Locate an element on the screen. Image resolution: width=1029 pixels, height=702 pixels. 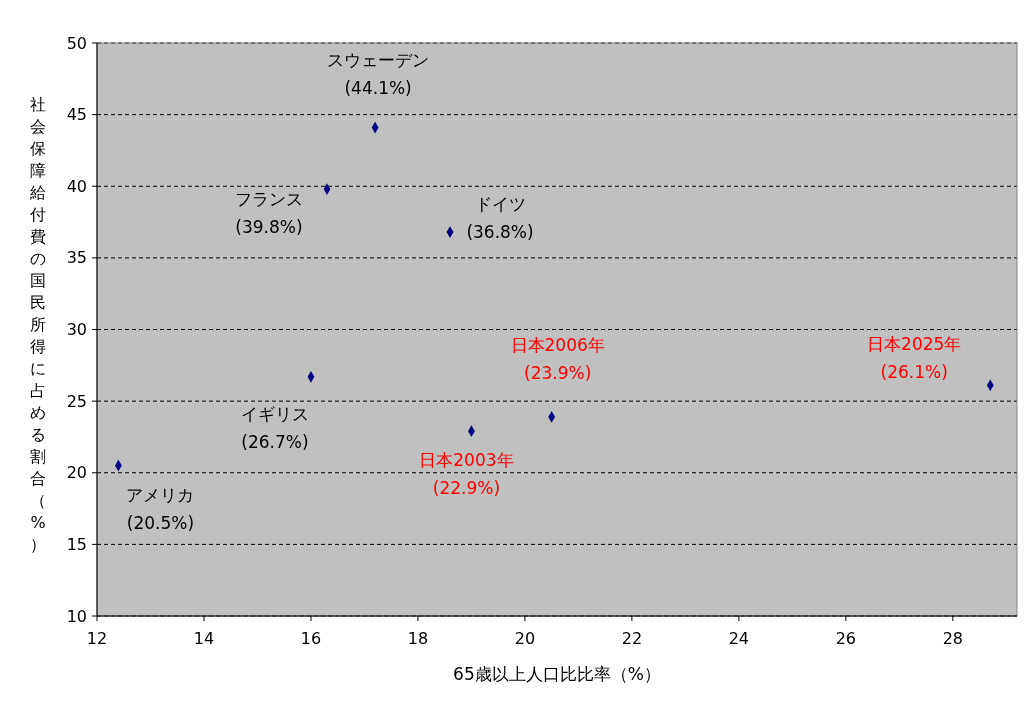
x-tick-label: 12 is located at coordinates (97, 638).